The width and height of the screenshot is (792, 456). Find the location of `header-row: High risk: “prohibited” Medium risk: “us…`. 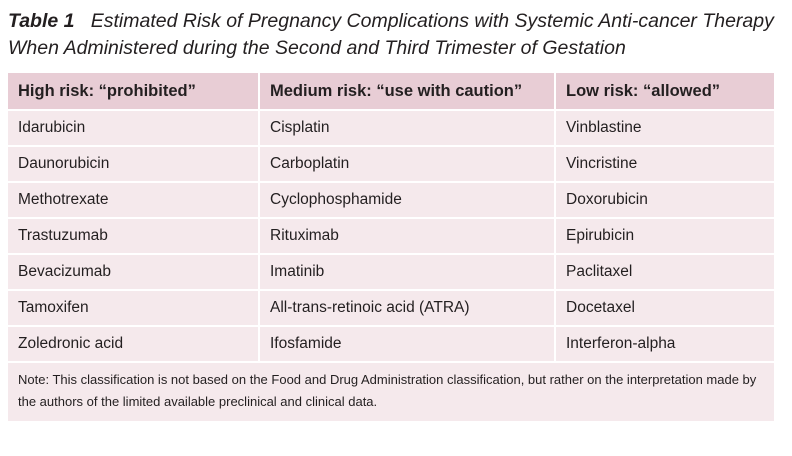

header-row: High risk: “prohibited” Medium risk: “us… is located at coordinates (391, 92).